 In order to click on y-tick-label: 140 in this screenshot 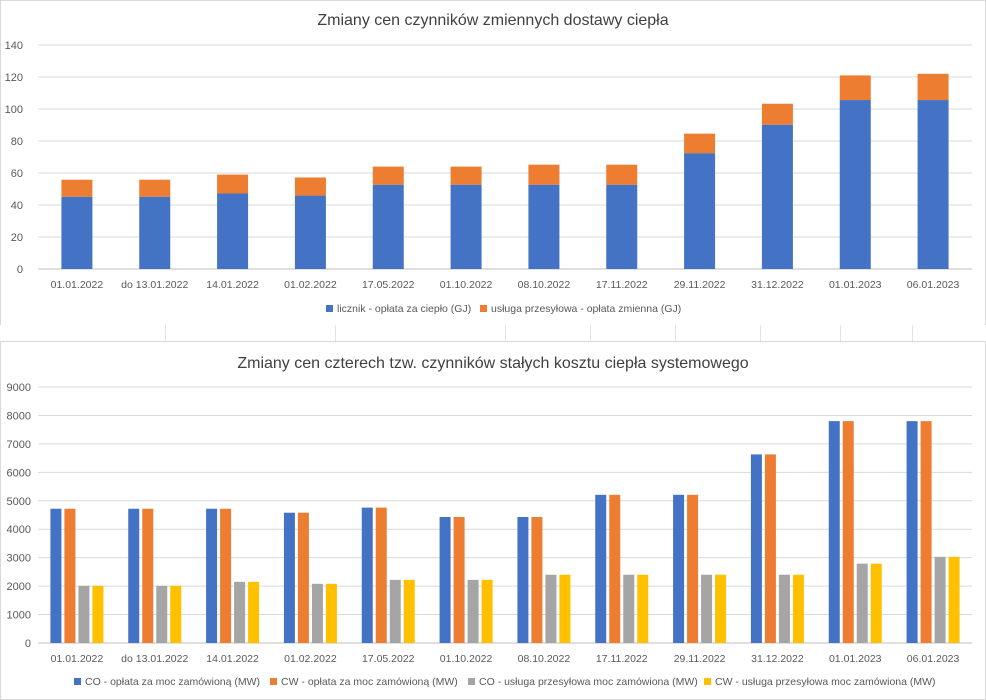, I will do `click(14, 46)`.